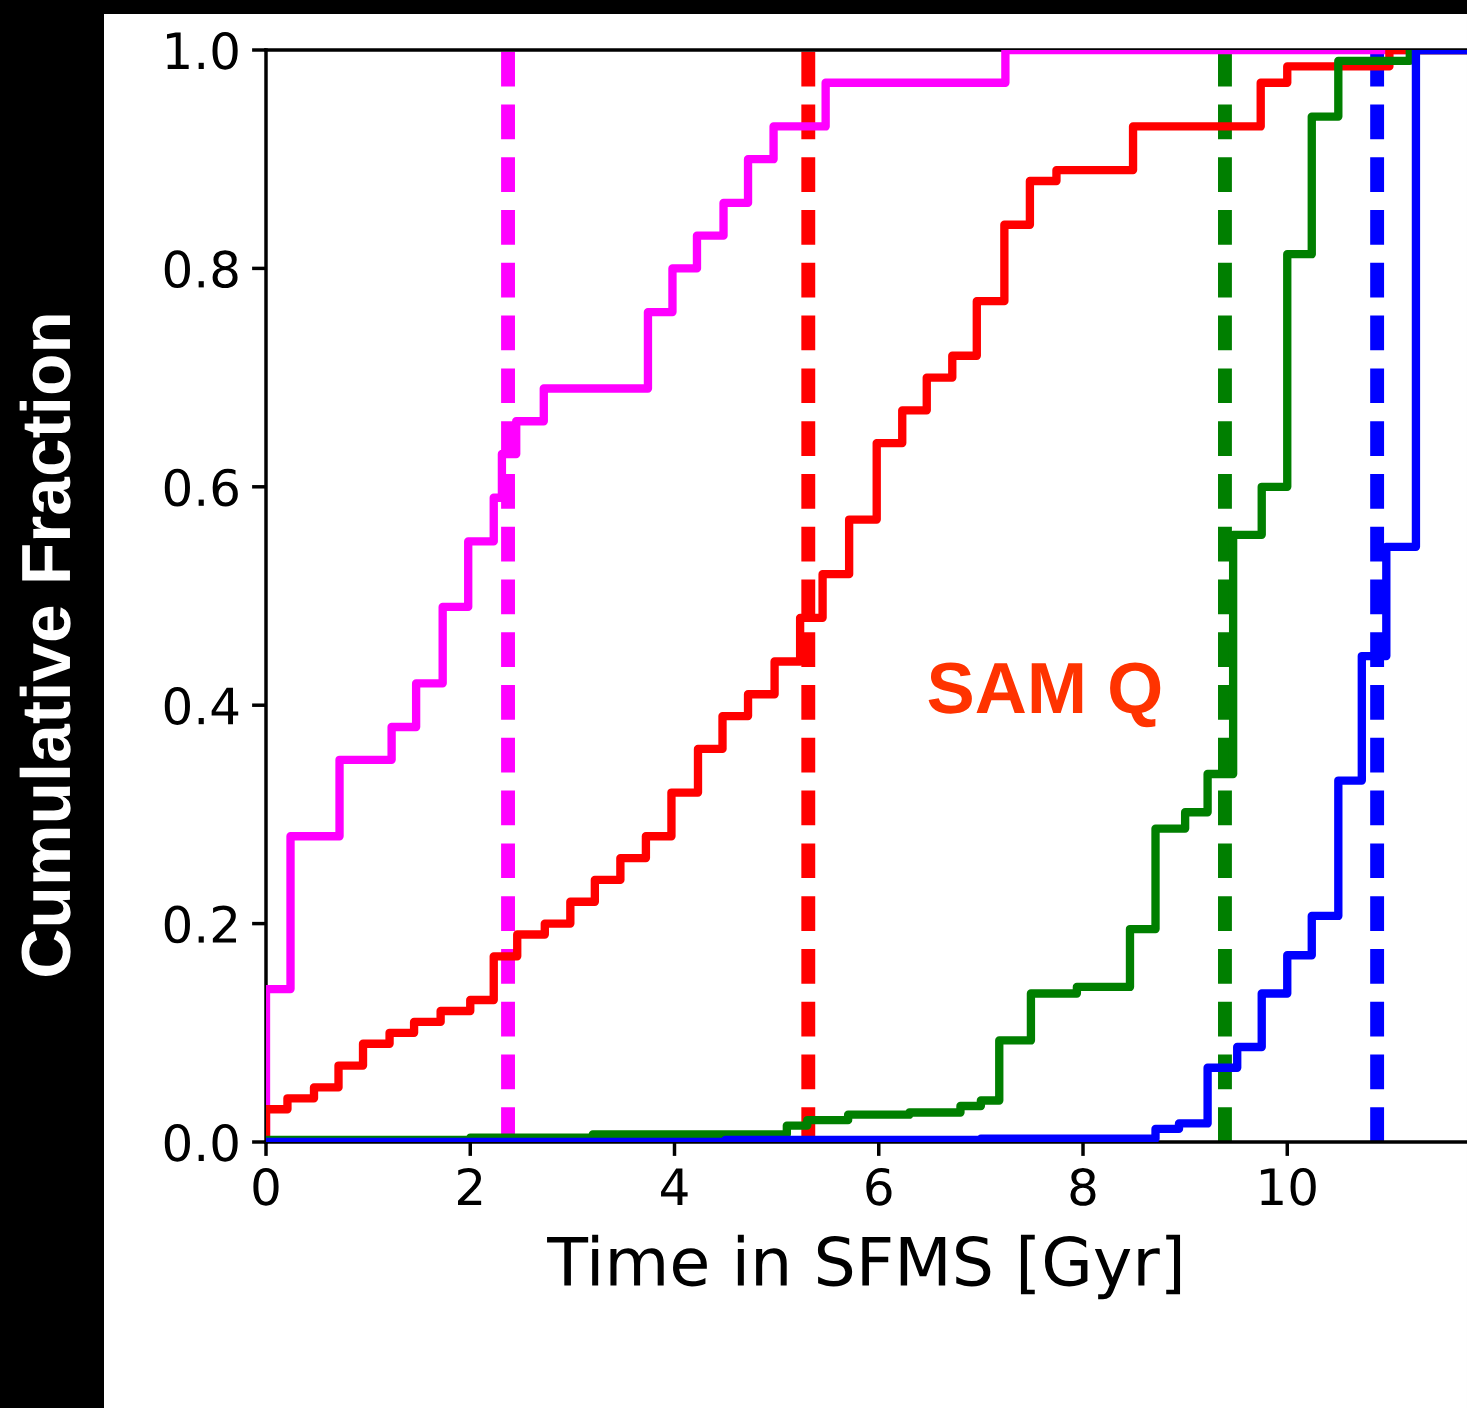 The image size is (1467, 1408). Describe the element at coordinates (200, 924) in the screenshot. I see `y-tick-label: 0.2` at that location.